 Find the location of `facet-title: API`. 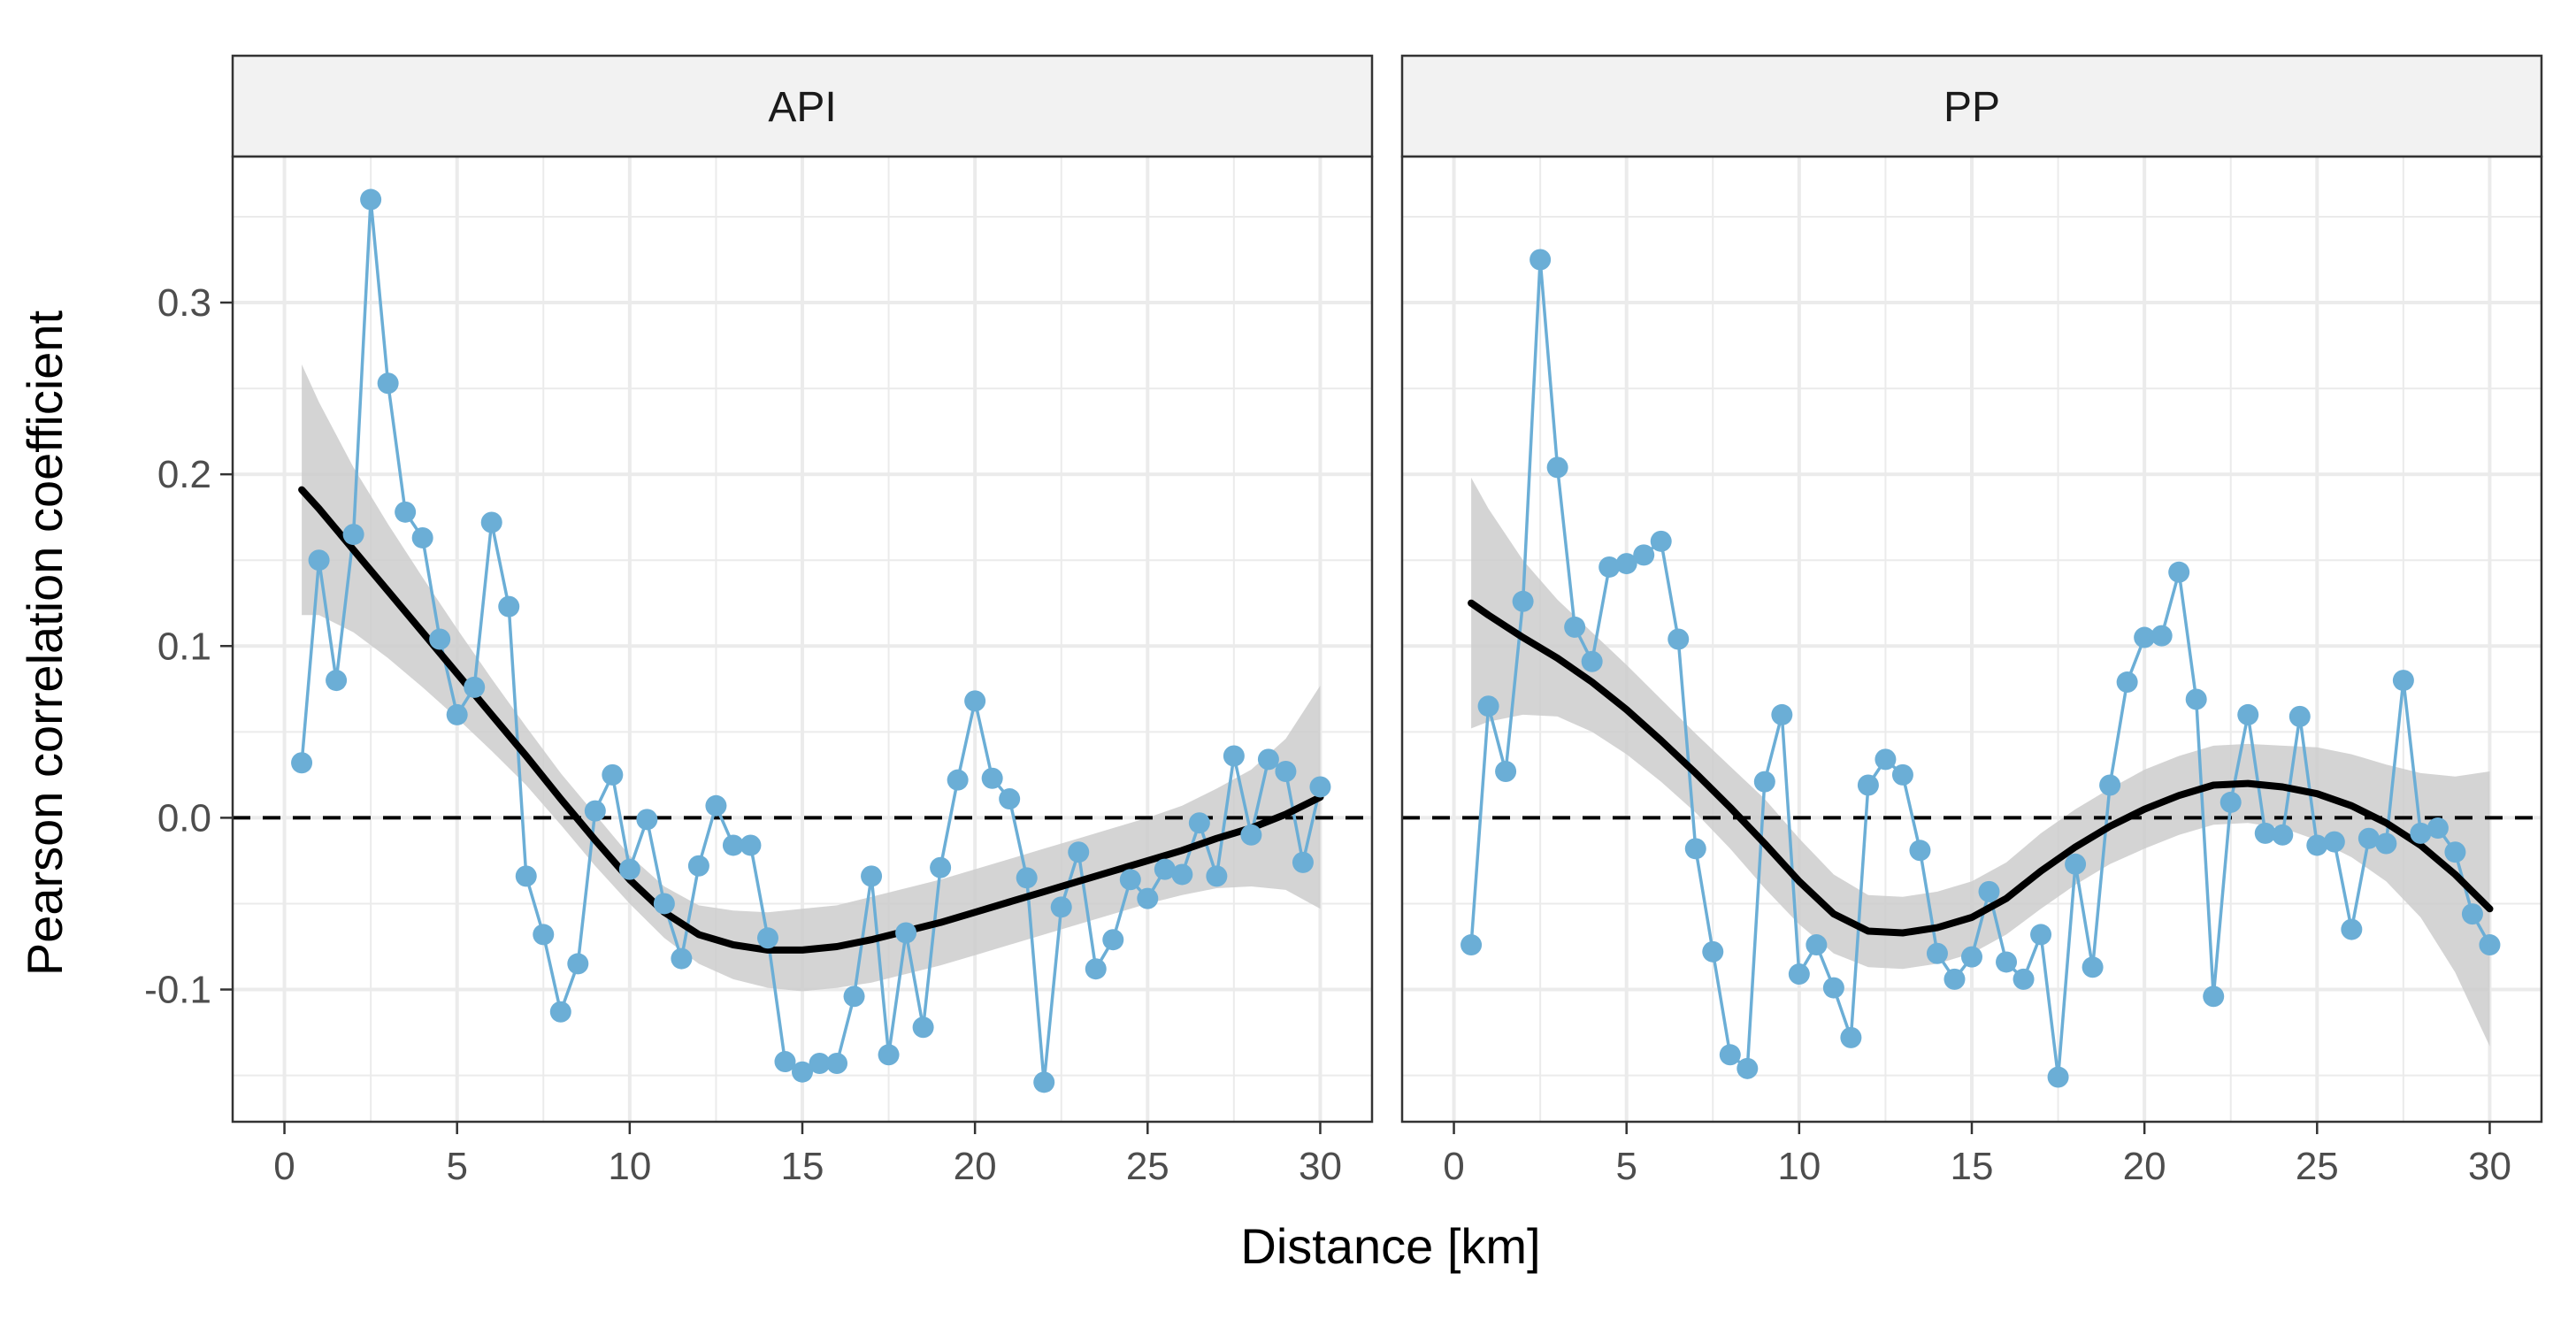

facet-title: API is located at coordinates (802, 107).